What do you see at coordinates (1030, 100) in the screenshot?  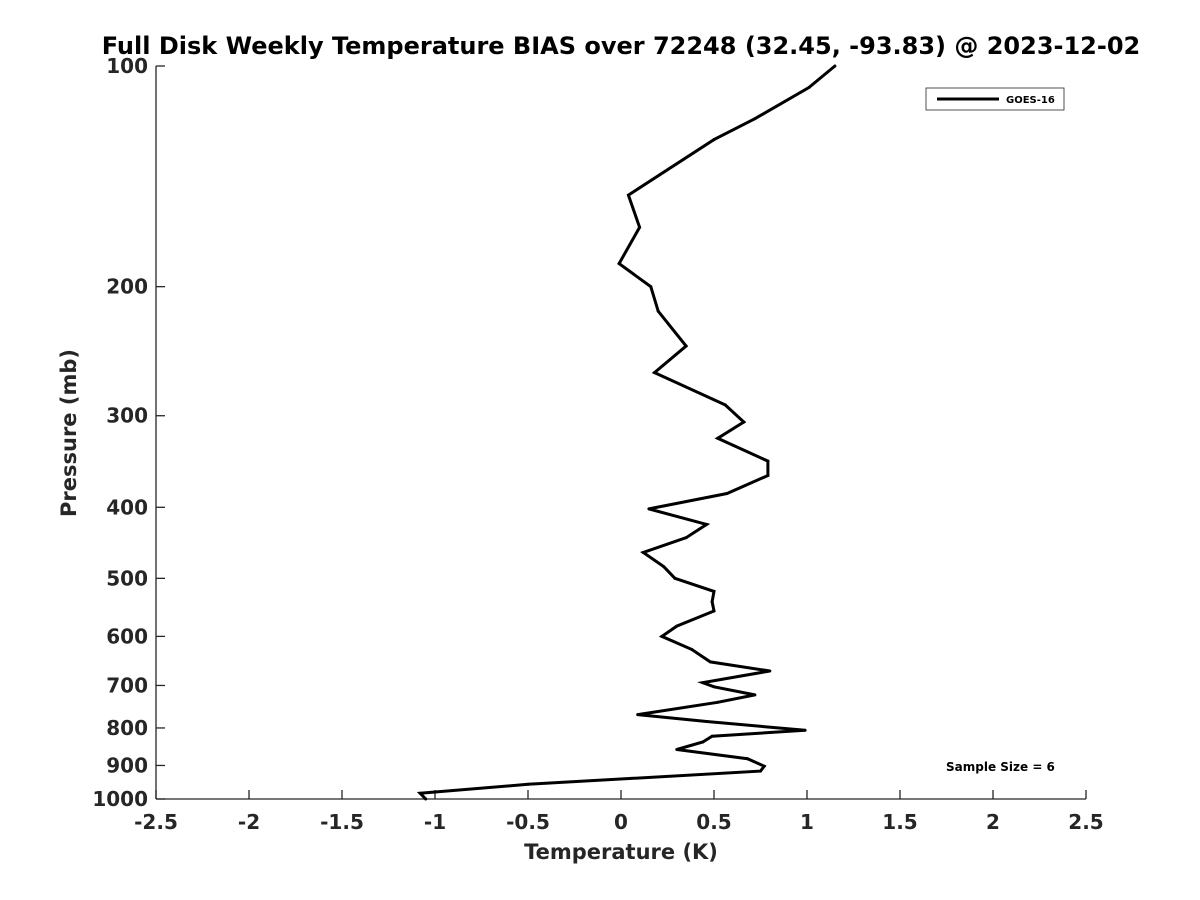 I see `legend-label-goes-16: GOES-16` at bounding box center [1030, 100].